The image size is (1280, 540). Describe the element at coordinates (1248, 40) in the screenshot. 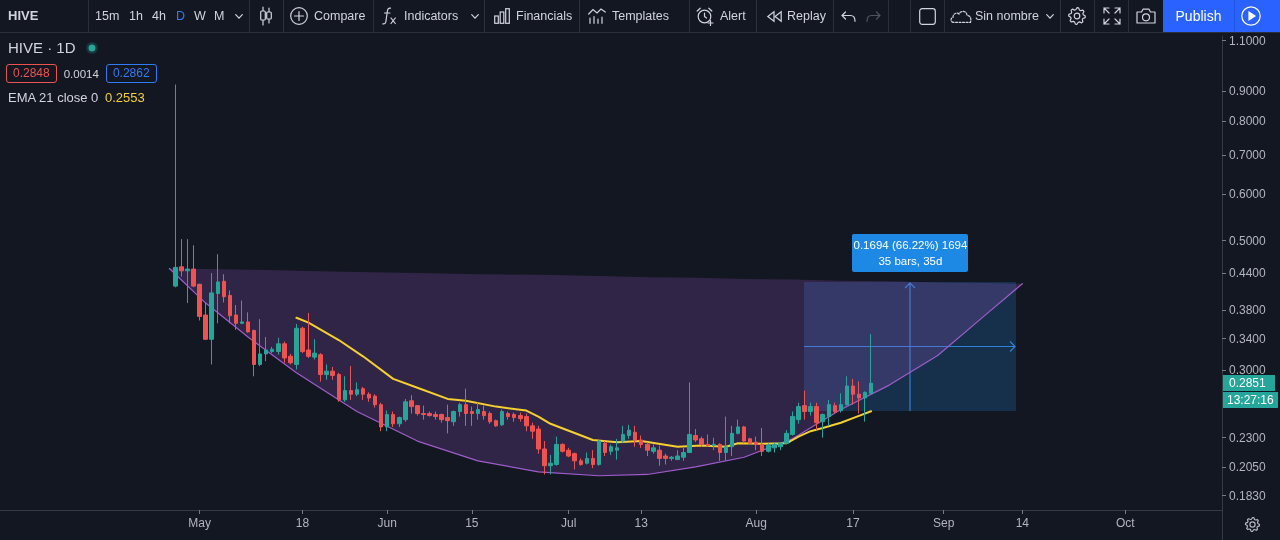

I see `y-tick-label: 1.1000` at that location.